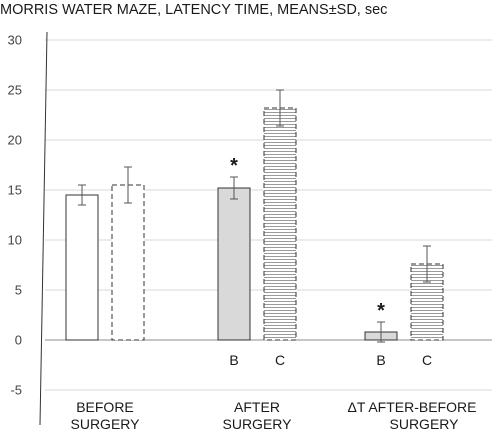  I want to click on y-tick-label: 5, so click(18, 290).